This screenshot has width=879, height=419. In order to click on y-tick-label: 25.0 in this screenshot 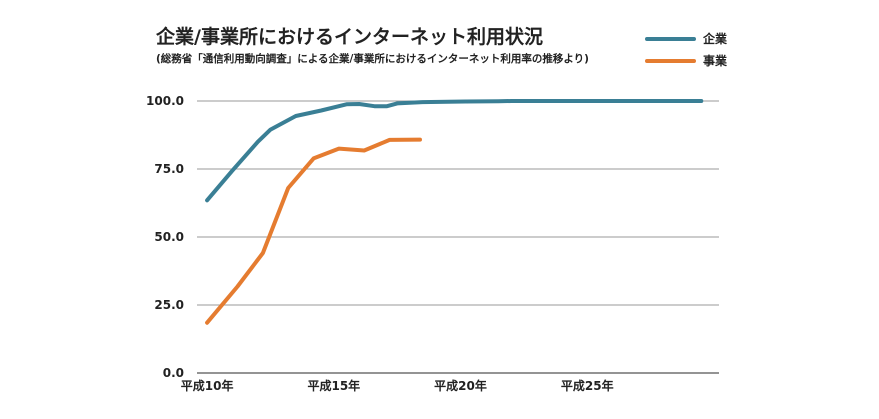, I will do `click(169, 305)`.